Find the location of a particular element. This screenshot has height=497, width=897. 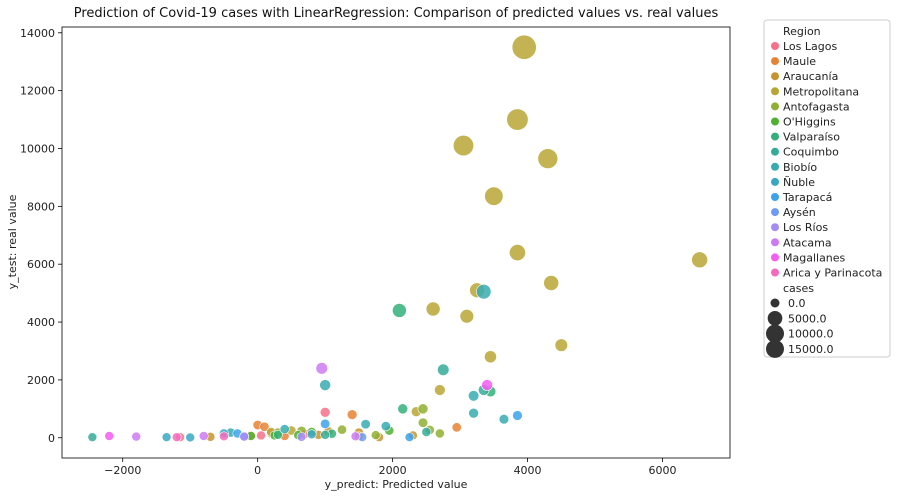

legend-size-label: 5000.0 is located at coordinates (807, 318).